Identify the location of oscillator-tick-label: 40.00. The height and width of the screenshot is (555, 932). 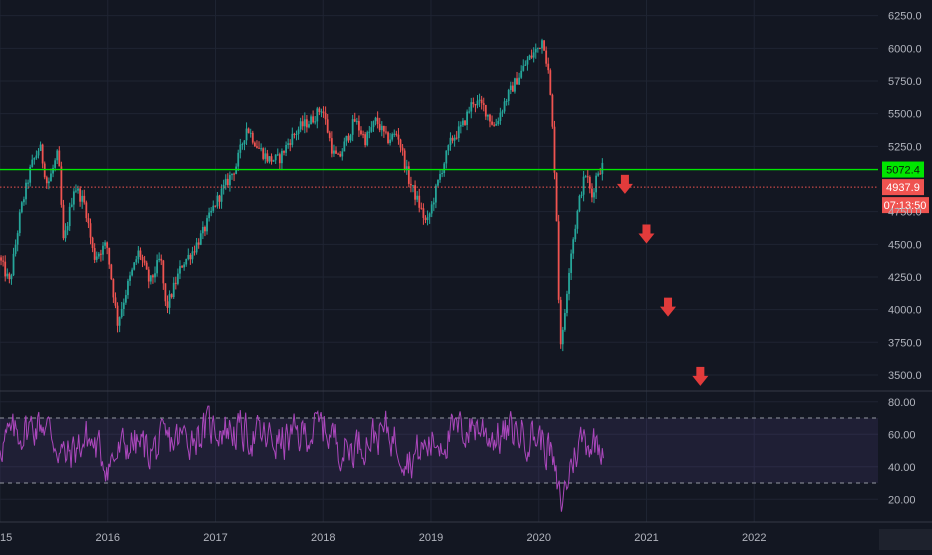
(902, 468).